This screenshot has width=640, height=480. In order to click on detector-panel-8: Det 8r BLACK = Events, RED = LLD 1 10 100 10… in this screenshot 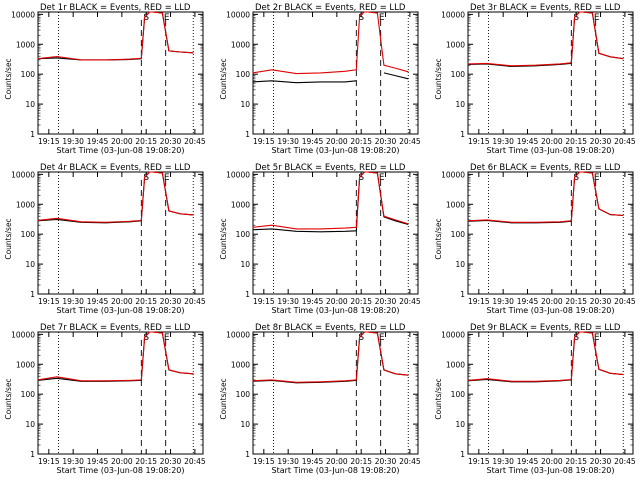, I will do `click(320, 399)`.